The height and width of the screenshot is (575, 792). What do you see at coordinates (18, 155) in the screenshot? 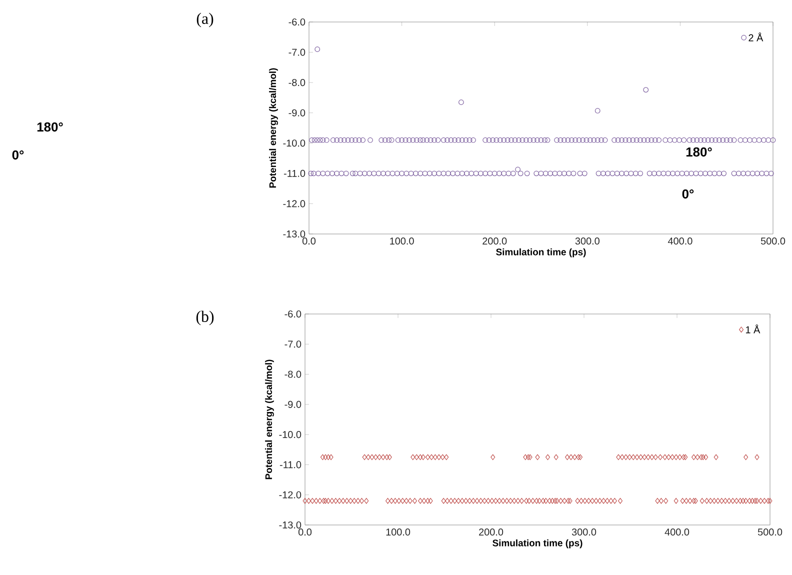
I see `text: 0°` at bounding box center [18, 155].